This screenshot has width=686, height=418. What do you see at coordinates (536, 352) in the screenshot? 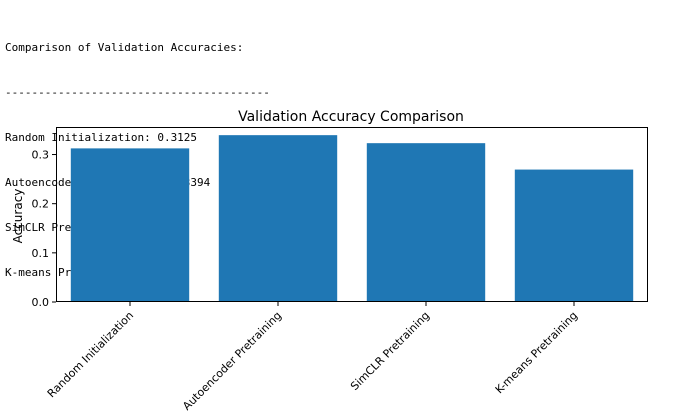
I see `x-tick-label-3: K-means Pretraining` at bounding box center [536, 352].